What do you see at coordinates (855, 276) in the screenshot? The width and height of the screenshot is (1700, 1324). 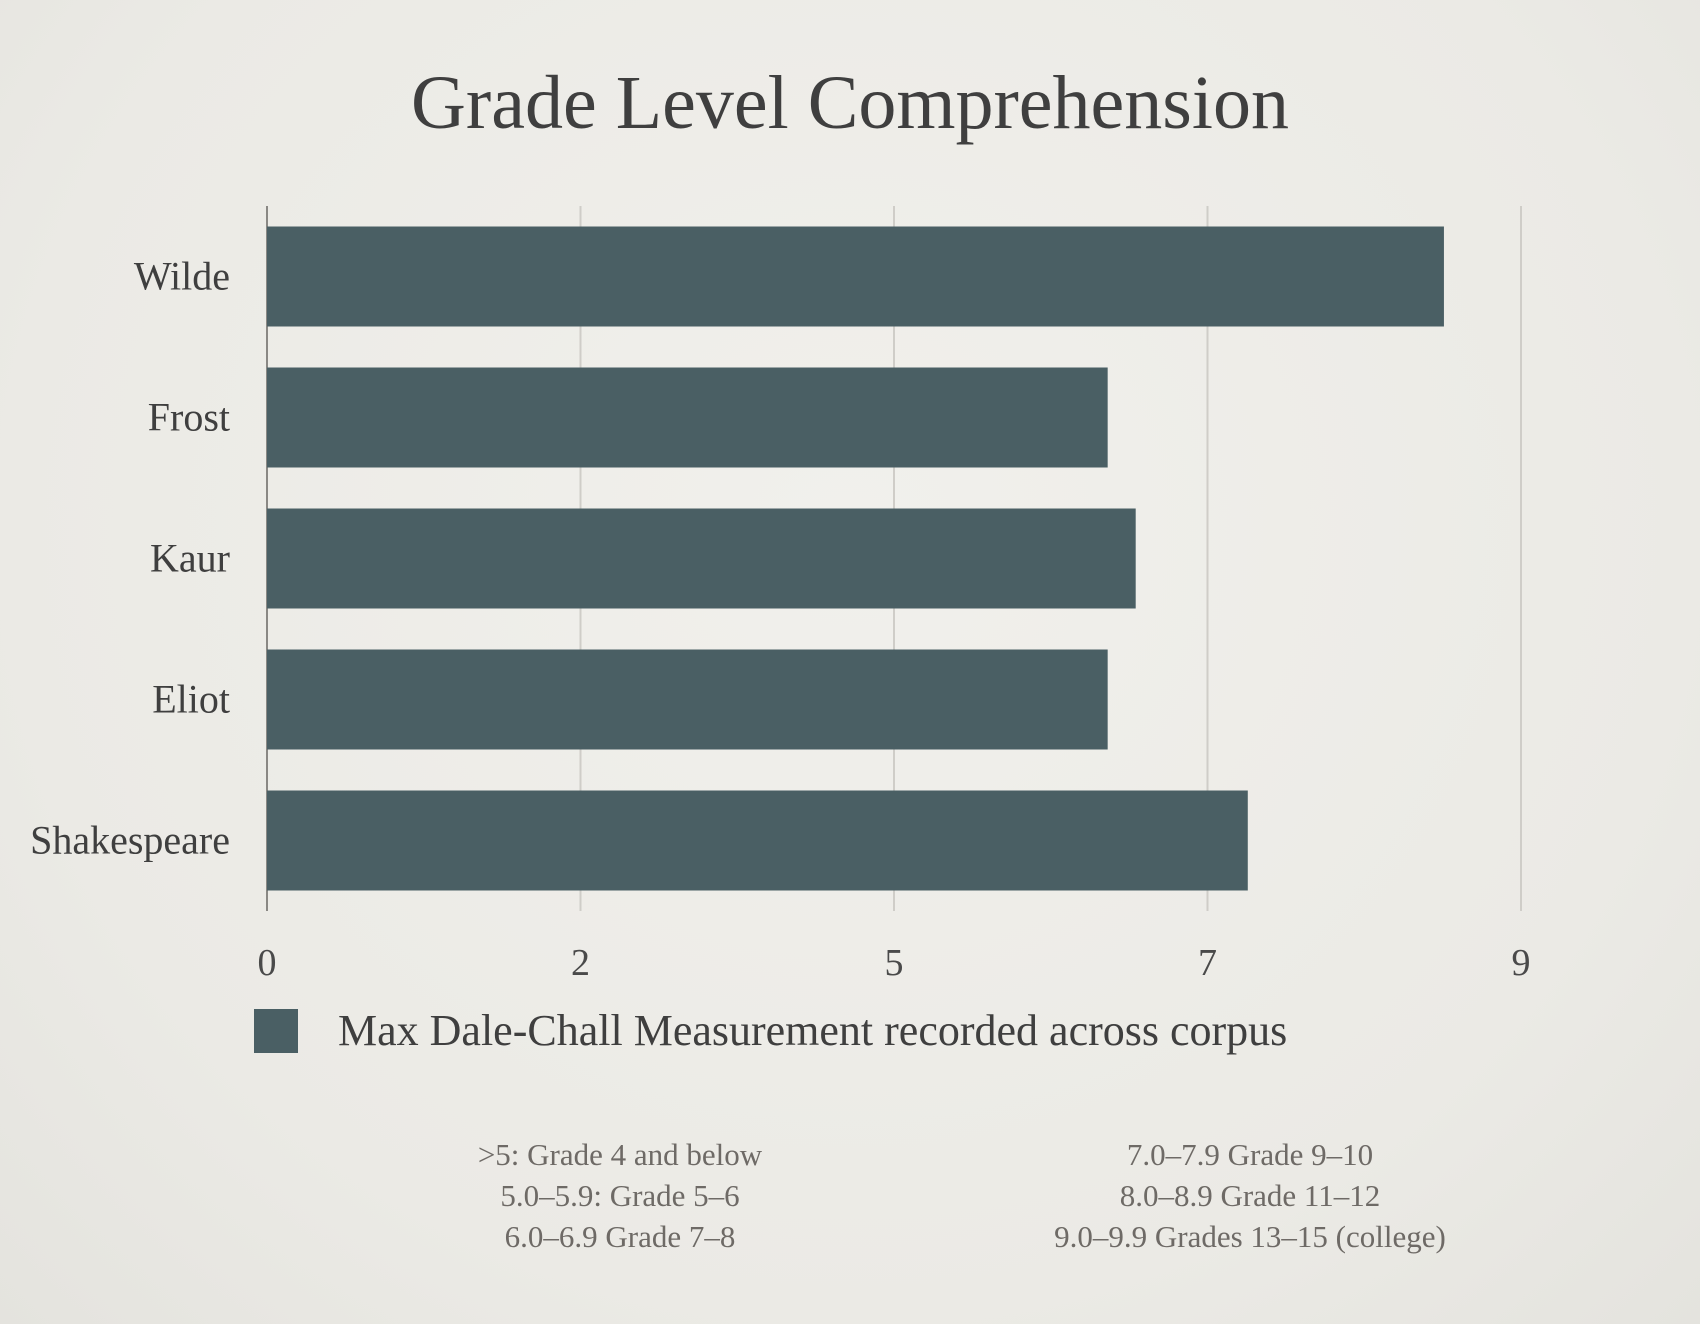 I see `bar-wilde` at bounding box center [855, 276].